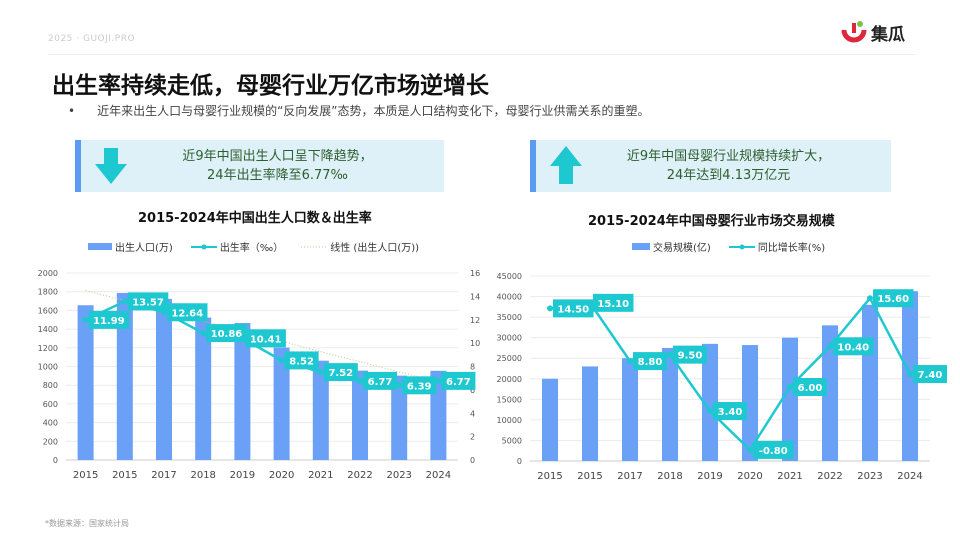 The image size is (960, 540). Describe the element at coordinates (509, 276) in the screenshot. I see `y-tick-label: 45000` at that location.